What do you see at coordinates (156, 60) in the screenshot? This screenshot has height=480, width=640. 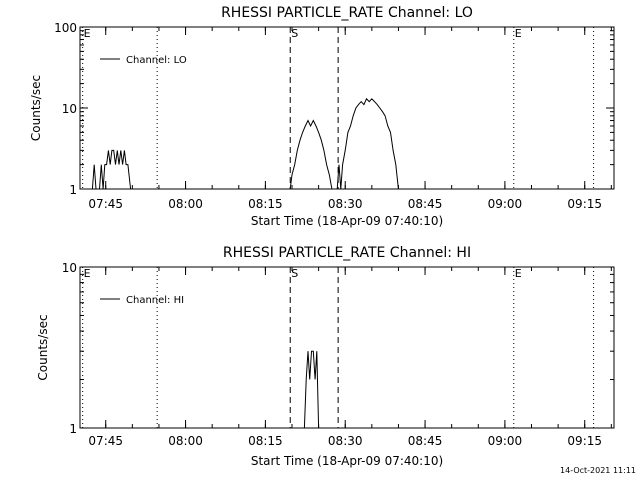 I see `legend-label: Channel: LO` at bounding box center [156, 60].